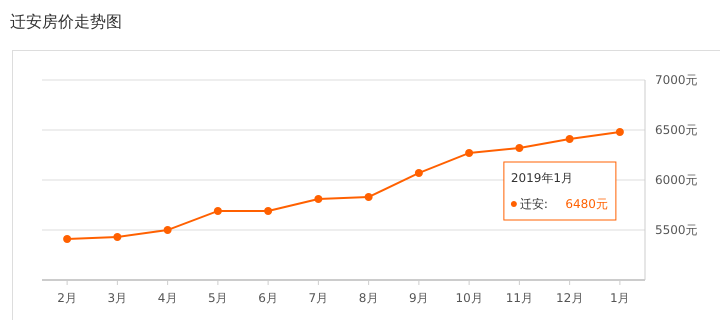  Describe the element at coordinates (469, 298) in the screenshot. I see `x-tick-label: 10月` at that location.